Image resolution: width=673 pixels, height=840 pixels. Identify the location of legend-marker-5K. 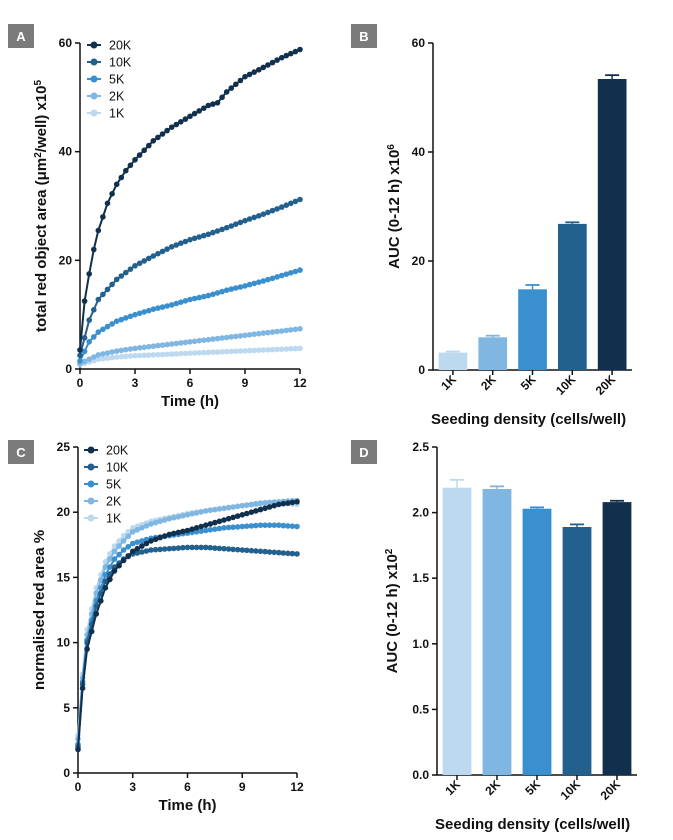
(91, 484).